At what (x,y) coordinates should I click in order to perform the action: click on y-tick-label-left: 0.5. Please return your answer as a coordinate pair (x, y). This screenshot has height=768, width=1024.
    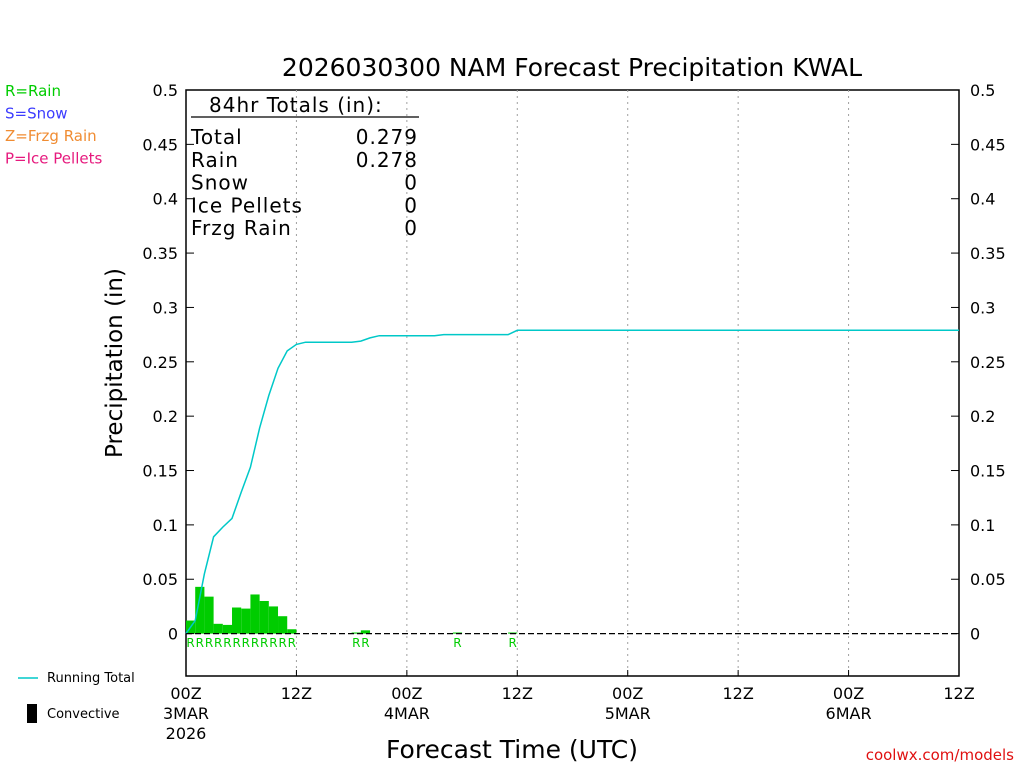
    Looking at the image, I should click on (165, 90).